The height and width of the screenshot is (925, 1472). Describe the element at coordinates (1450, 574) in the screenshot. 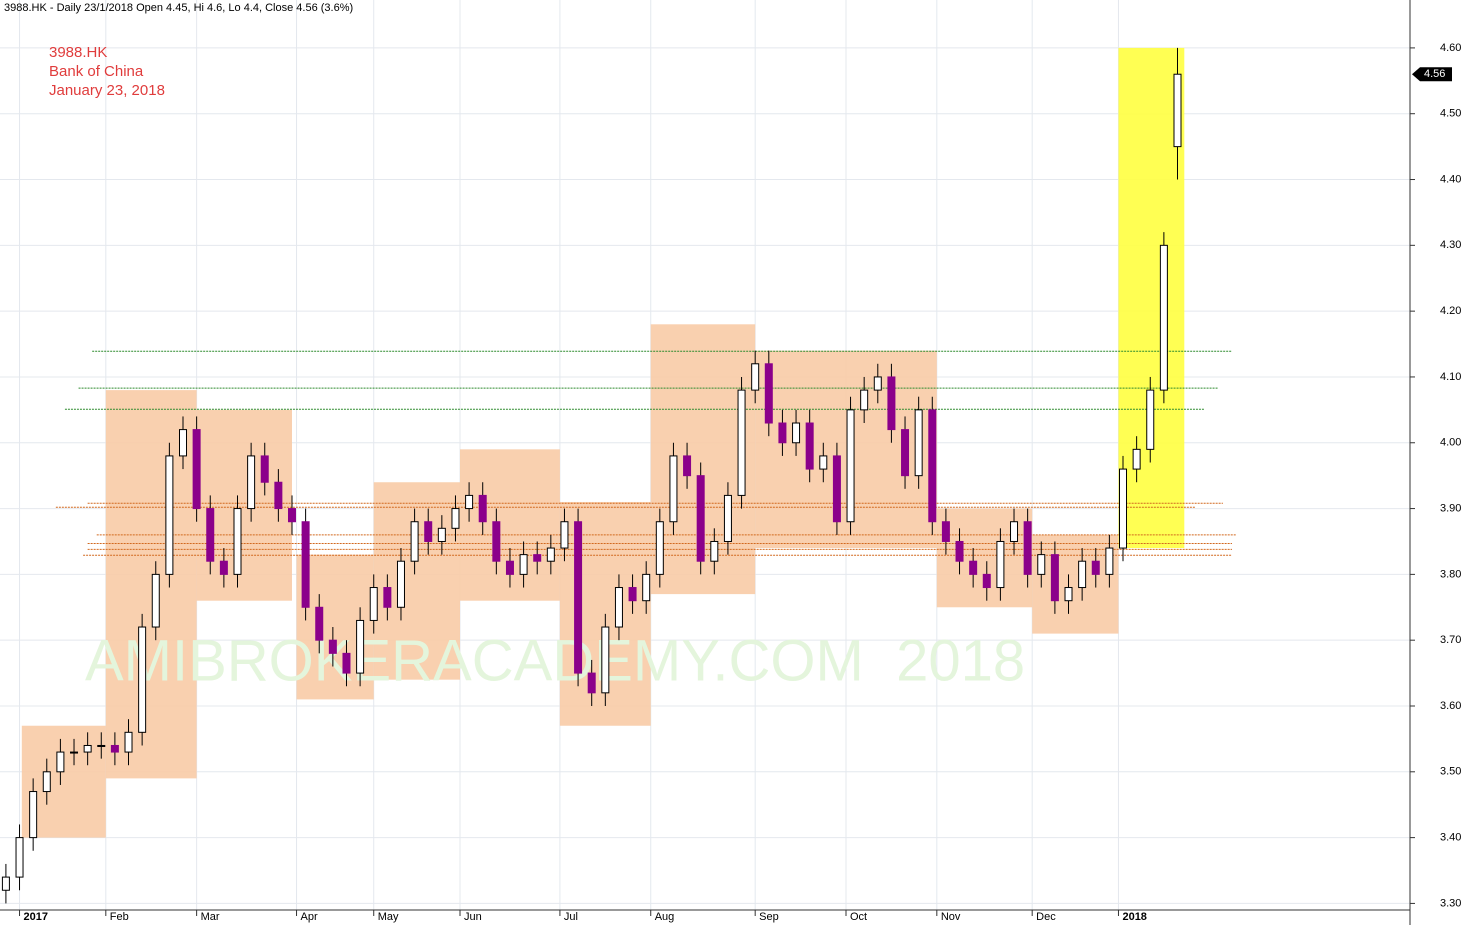

I see `y-tick-label: 3.80` at that location.